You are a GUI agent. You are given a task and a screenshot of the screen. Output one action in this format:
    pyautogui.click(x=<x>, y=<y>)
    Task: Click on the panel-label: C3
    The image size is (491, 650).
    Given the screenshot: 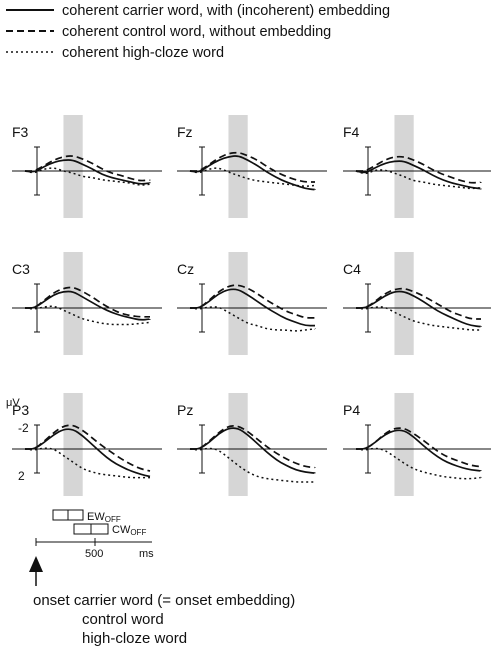 What is the action you would take?
    pyautogui.click(x=21, y=269)
    